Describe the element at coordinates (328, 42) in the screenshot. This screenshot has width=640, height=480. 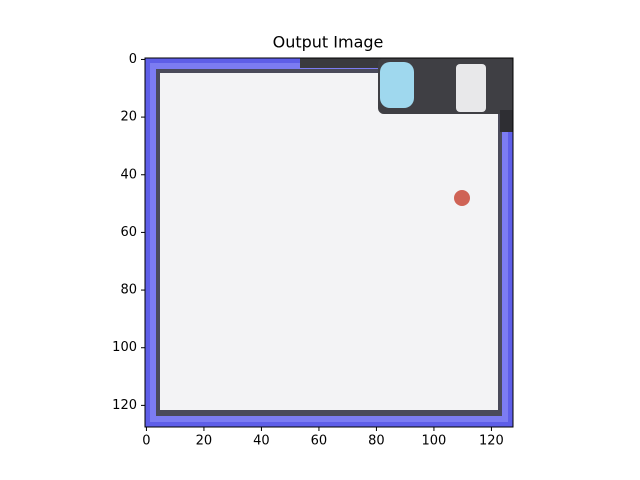
I see `chart-title: Output Image` at that location.